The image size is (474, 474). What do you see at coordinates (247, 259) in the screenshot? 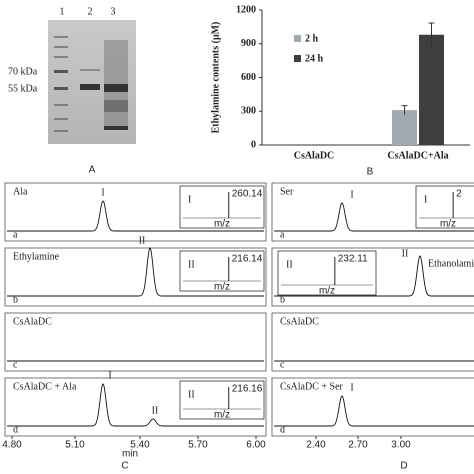
I see `inset-mz: 216.14` at bounding box center [247, 259].